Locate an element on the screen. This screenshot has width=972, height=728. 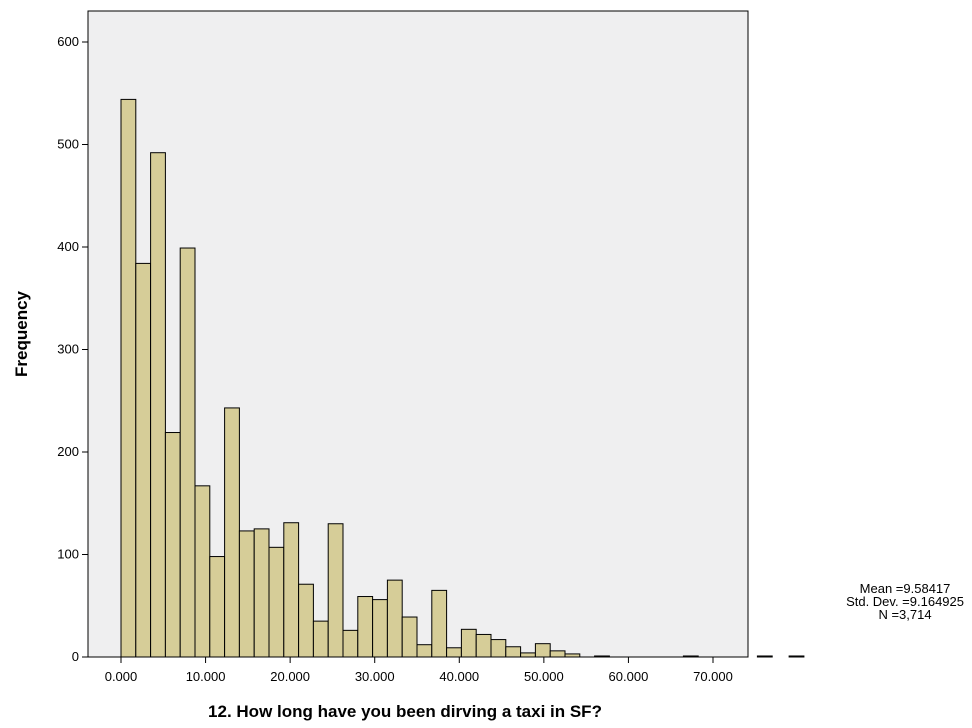
std-dev-stat: Std. Dev. =9.164925 is located at coordinates (905, 601).